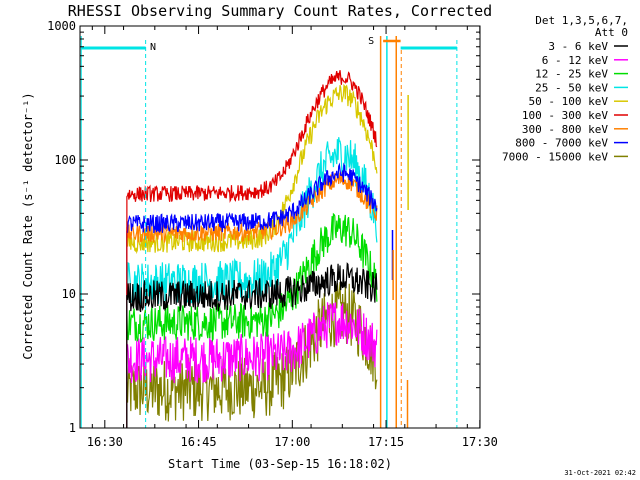  What do you see at coordinates (153, 47) in the screenshot?
I see `night-marker-label: N` at bounding box center [153, 47].